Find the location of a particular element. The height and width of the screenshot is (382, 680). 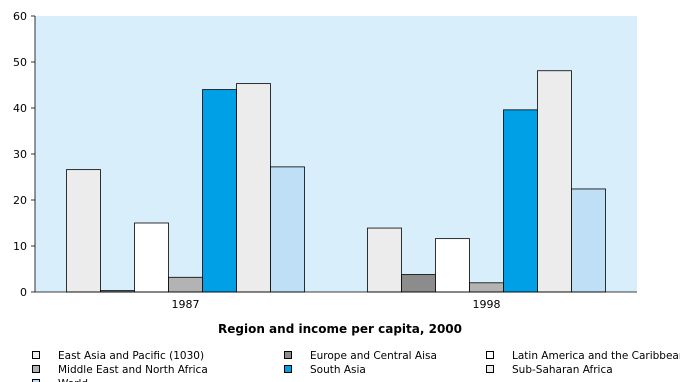

y-tick-label: 60 is located at coordinates (20, 16).